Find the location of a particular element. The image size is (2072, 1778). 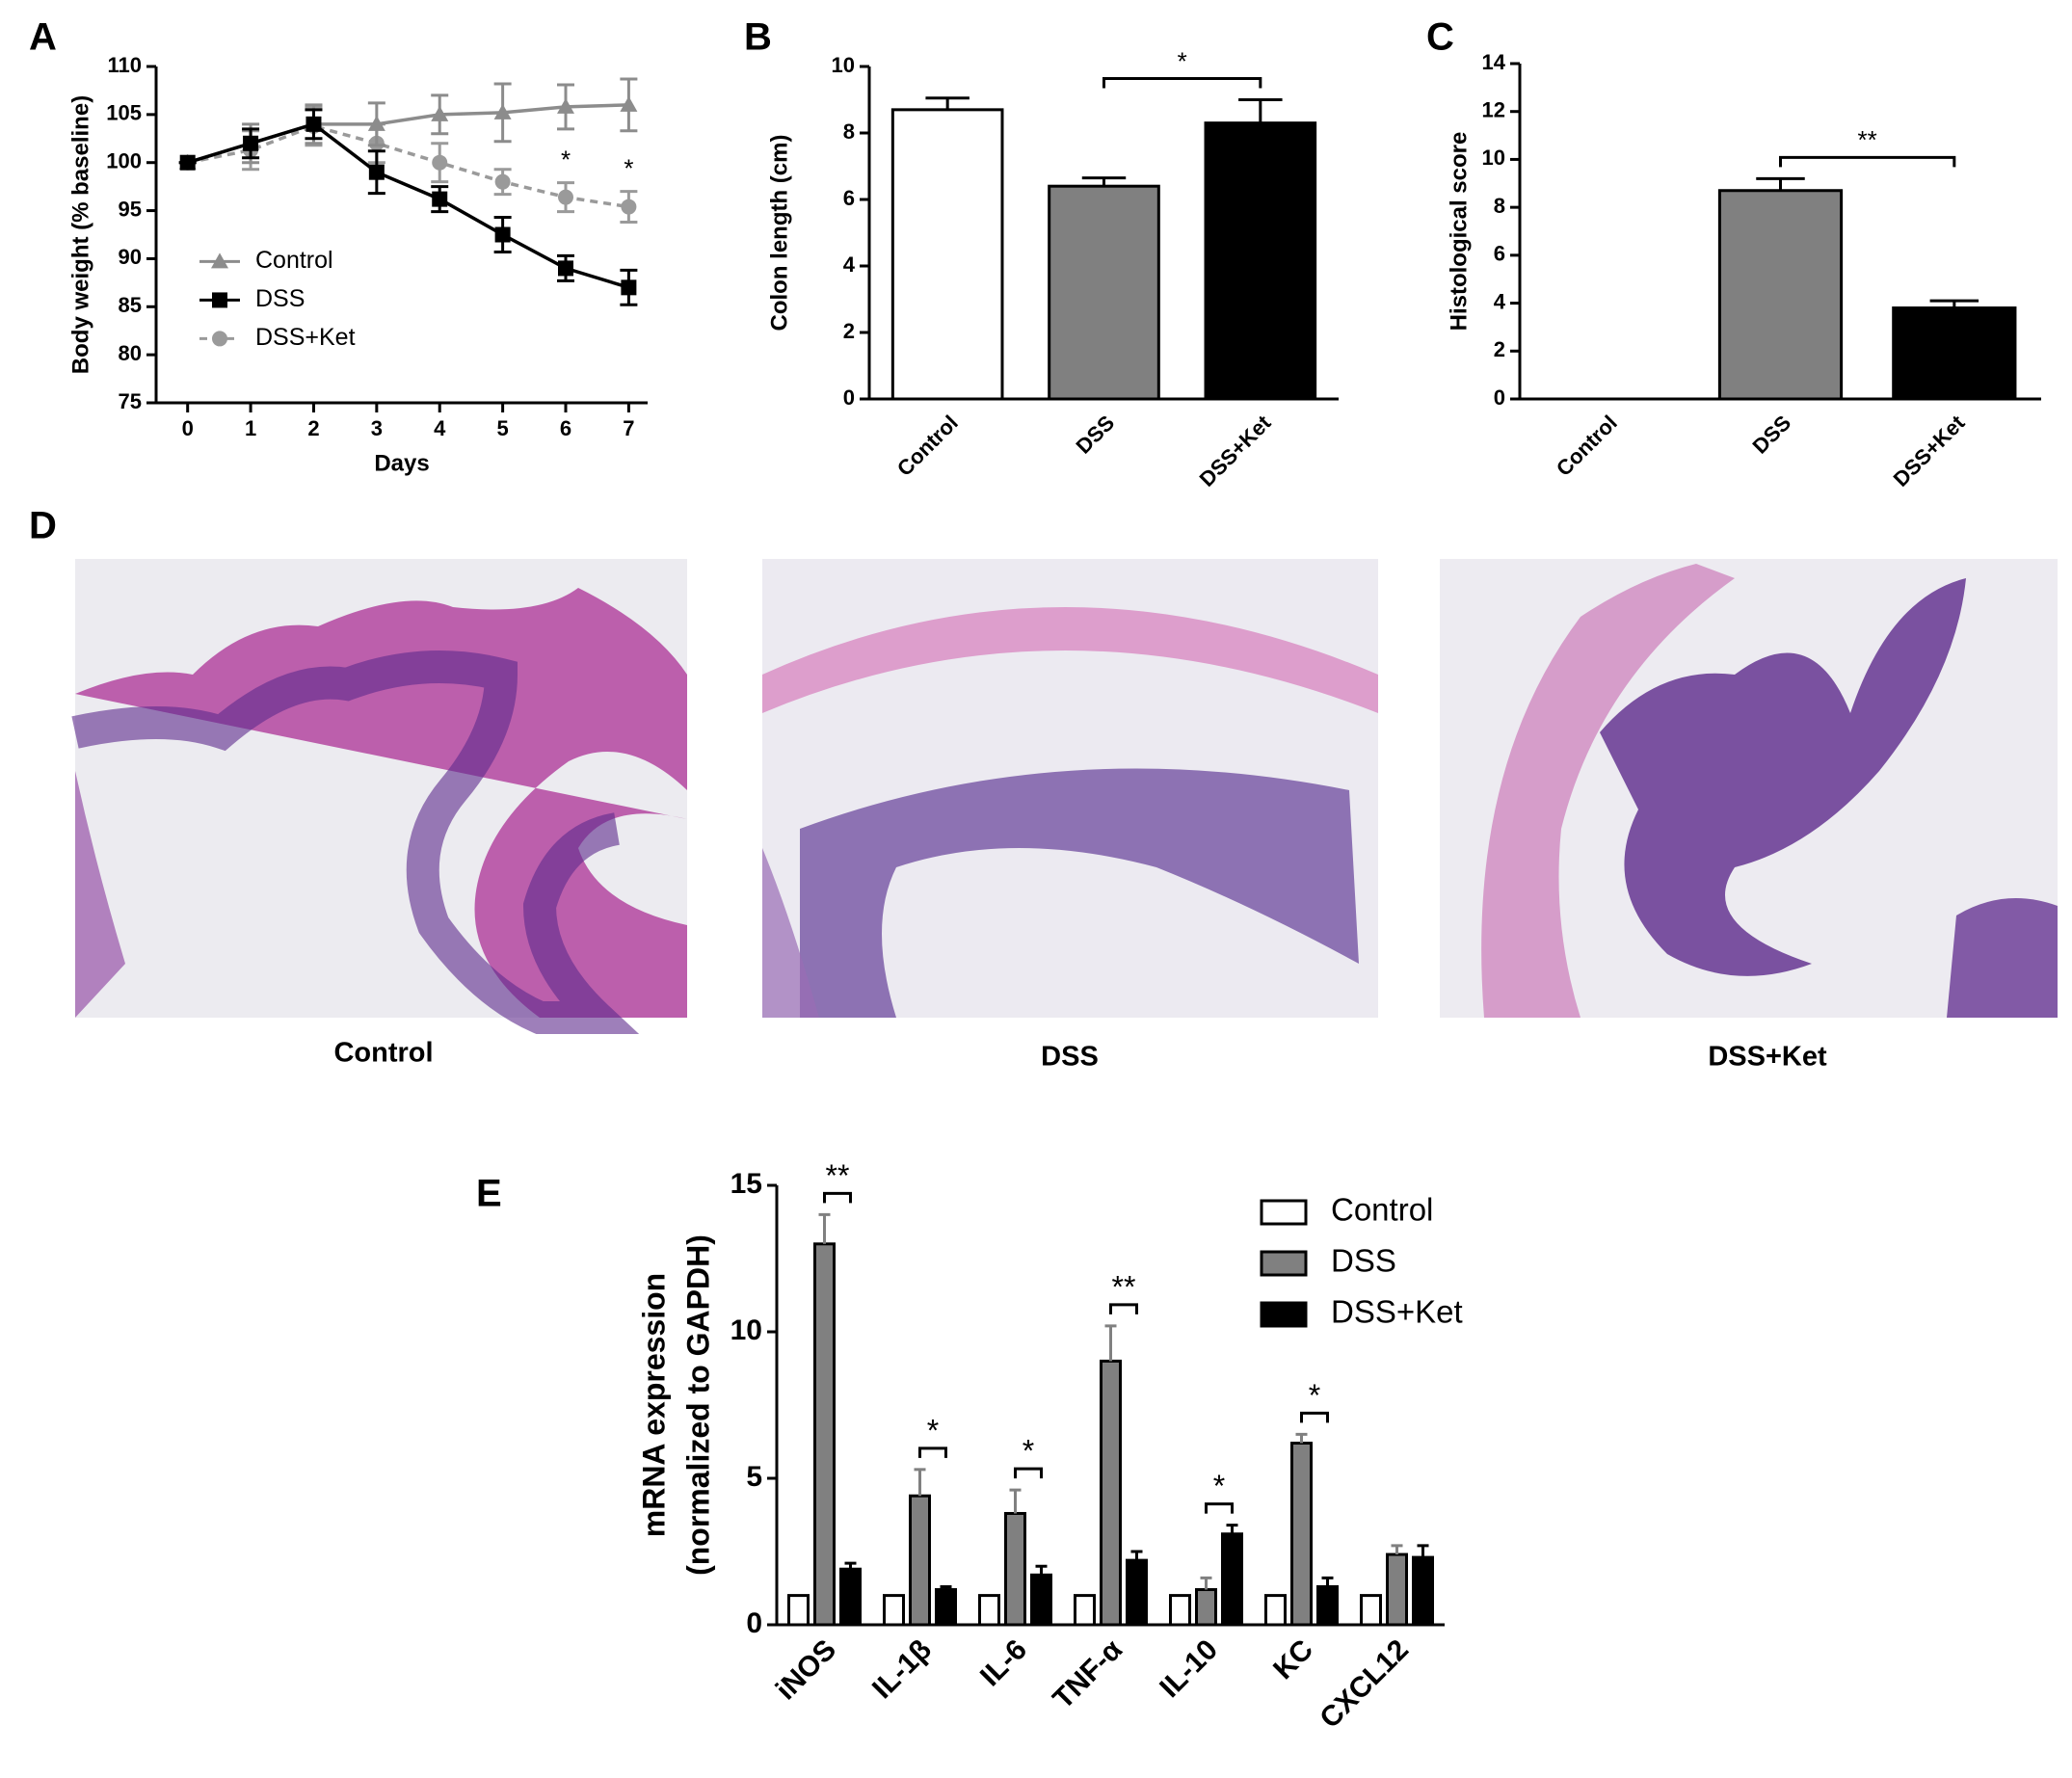

y-tick-label: 4 is located at coordinates (1500, 301).